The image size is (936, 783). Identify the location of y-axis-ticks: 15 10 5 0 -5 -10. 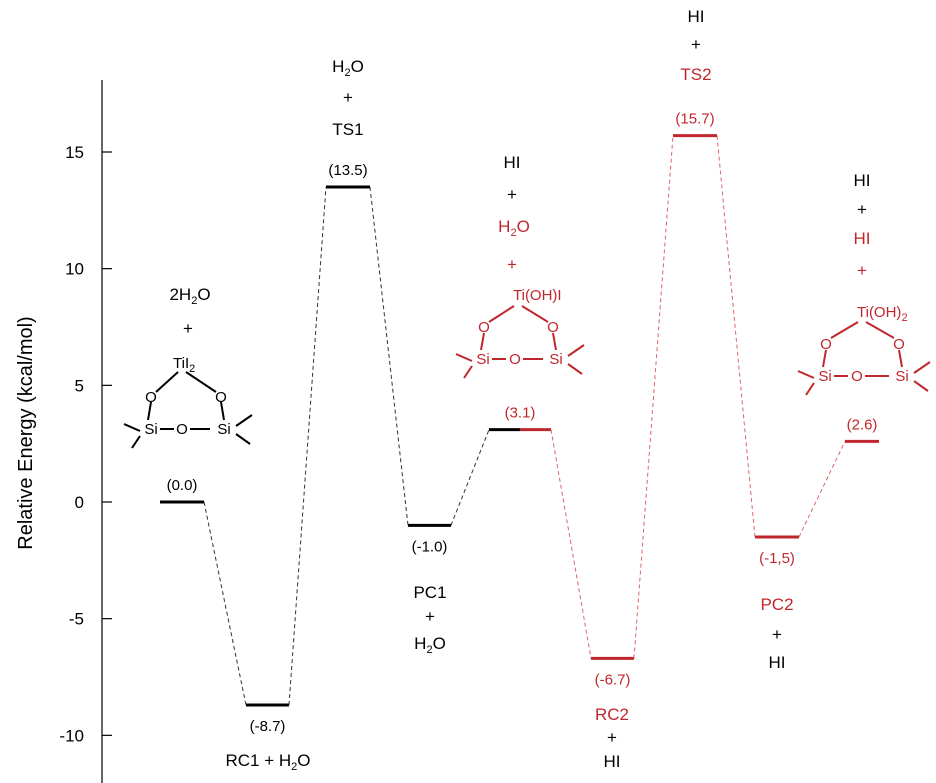
(85, 444).